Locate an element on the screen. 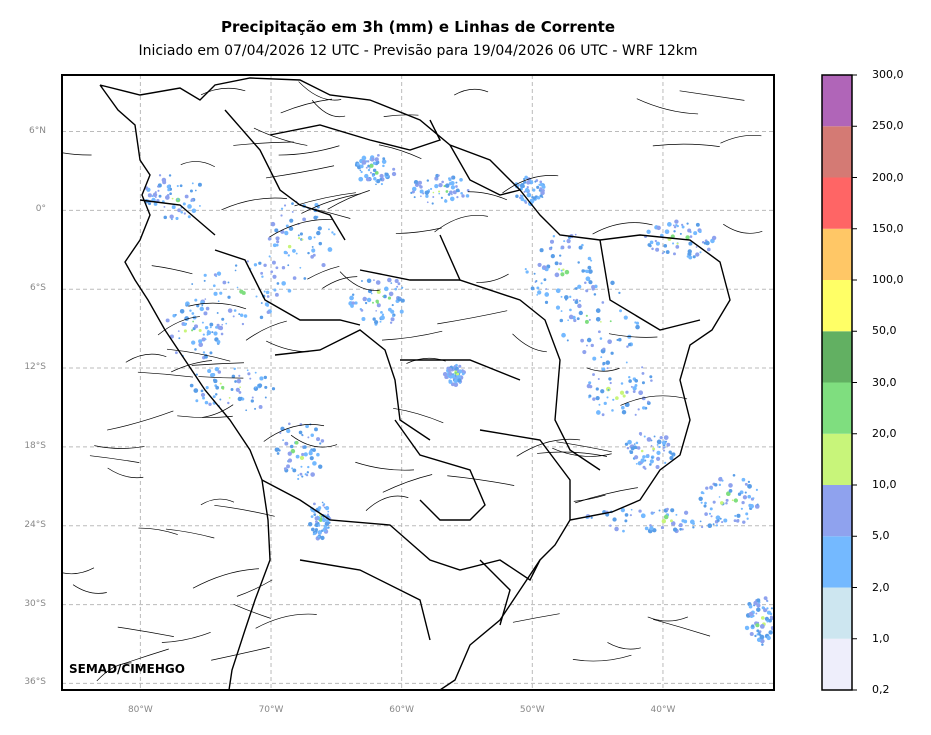 The width and height of the screenshot is (931, 735). border-paraguay is located at coordinates (440, 470).